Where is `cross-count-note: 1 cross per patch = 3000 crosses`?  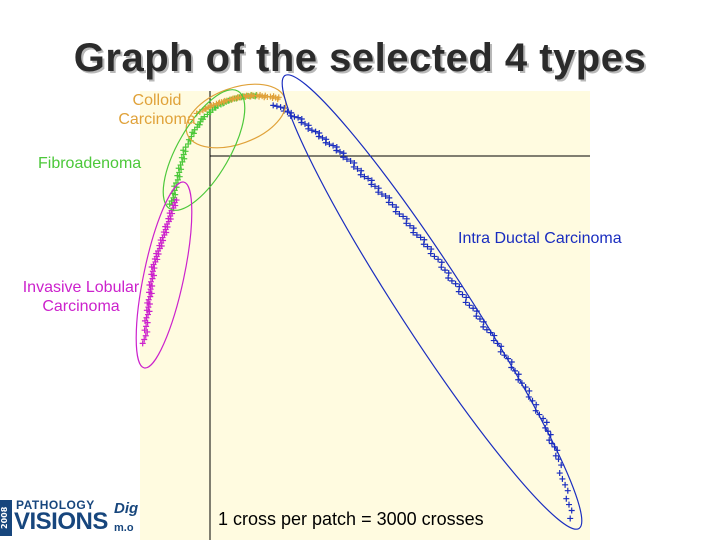
cross-count-note: 1 cross per patch = 3000 crosses is located at coordinates (351, 519).